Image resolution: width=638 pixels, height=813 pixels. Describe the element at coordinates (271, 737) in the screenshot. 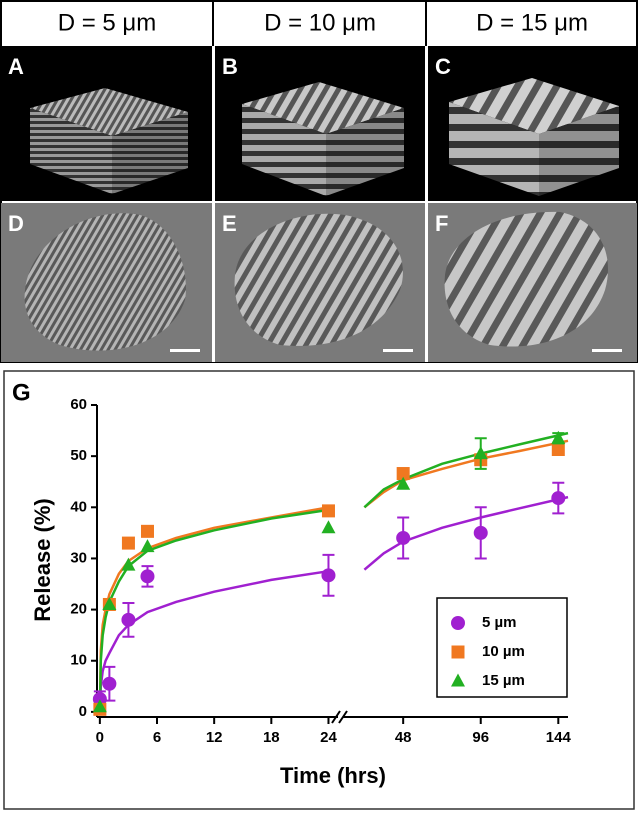

I see `x-tick-label: 18` at that location.